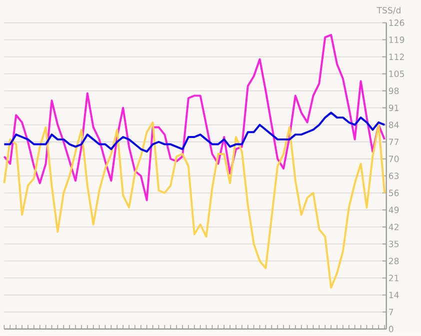  Describe the element at coordinates (391, 312) in the screenshot. I see `y-tick-label: 7` at that location.